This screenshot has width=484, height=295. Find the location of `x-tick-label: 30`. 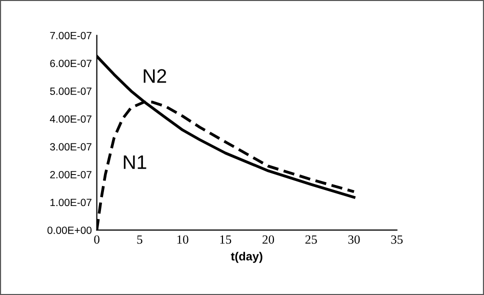

x-tick-label: 30 is located at coordinates (354, 239).